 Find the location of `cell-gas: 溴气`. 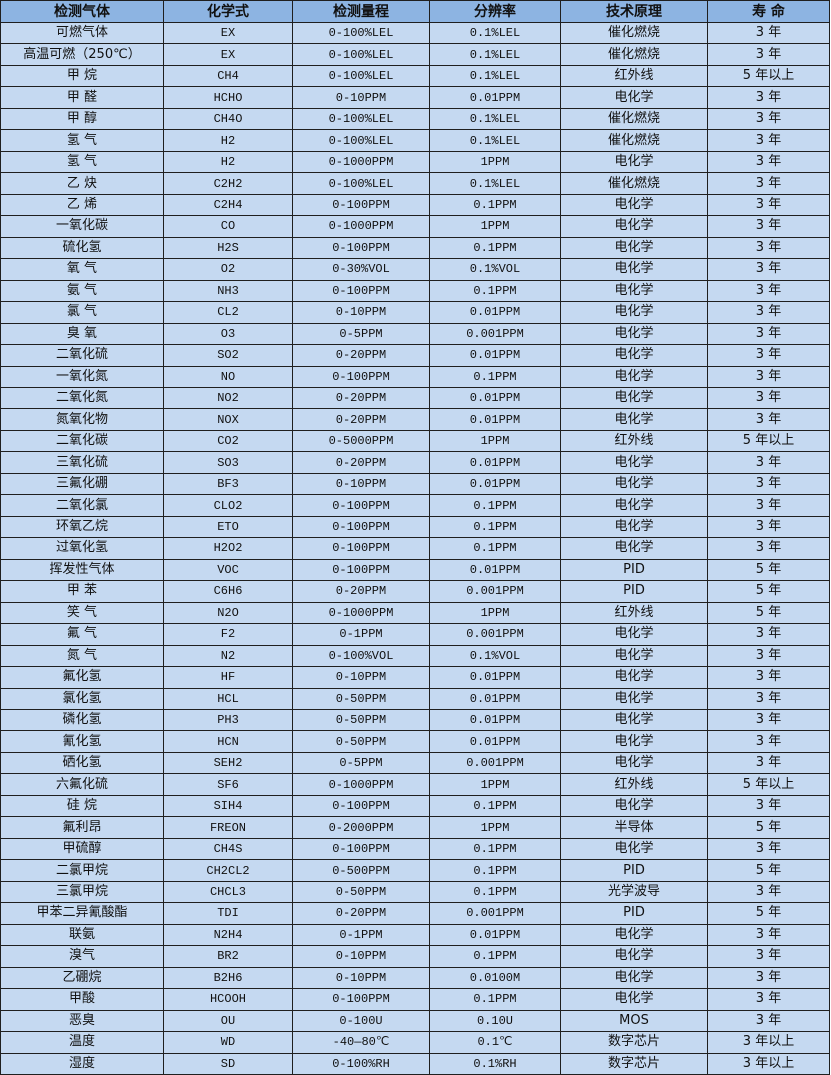

cell-gas: 溴气 is located at coordinates (82, 956).